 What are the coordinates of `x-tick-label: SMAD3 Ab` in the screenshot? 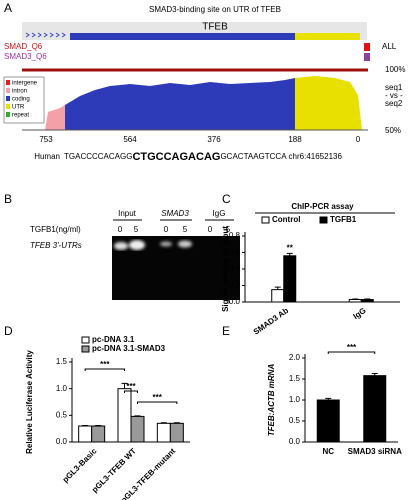 It's located at (271, 321).